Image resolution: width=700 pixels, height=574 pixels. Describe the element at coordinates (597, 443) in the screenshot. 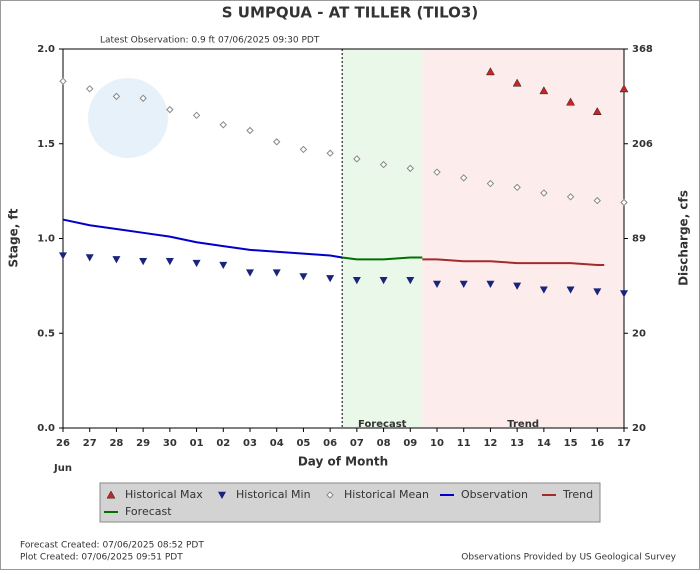

I see `x-tick-label: 16` at that location.